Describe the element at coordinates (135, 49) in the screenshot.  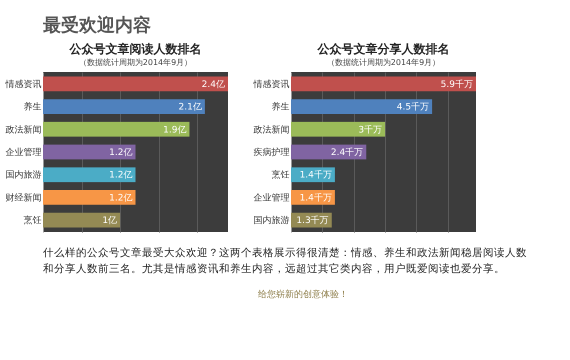
I see `chart-title: 公众号文章阅读人数排名` at that location.